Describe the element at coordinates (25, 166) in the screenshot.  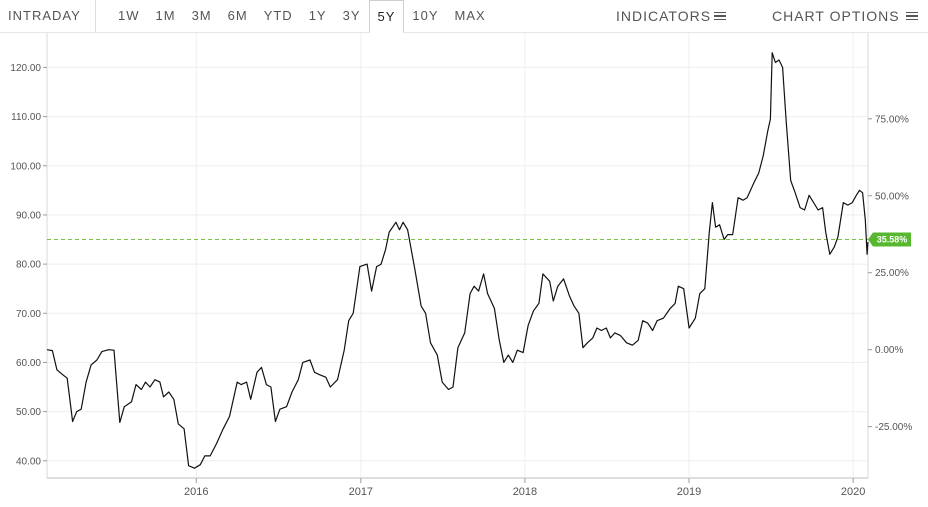
I see `y-tick-label: 100.00` at that location.